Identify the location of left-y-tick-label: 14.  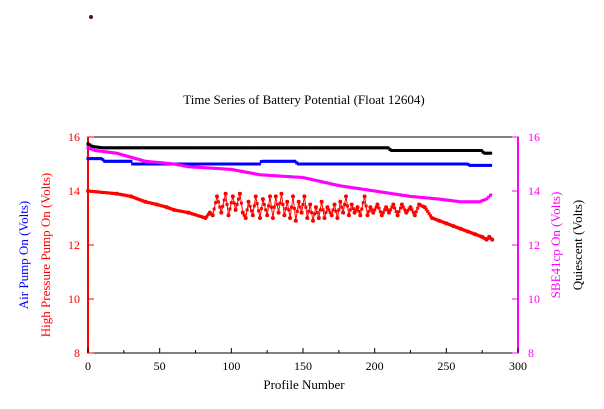
(74, 191).